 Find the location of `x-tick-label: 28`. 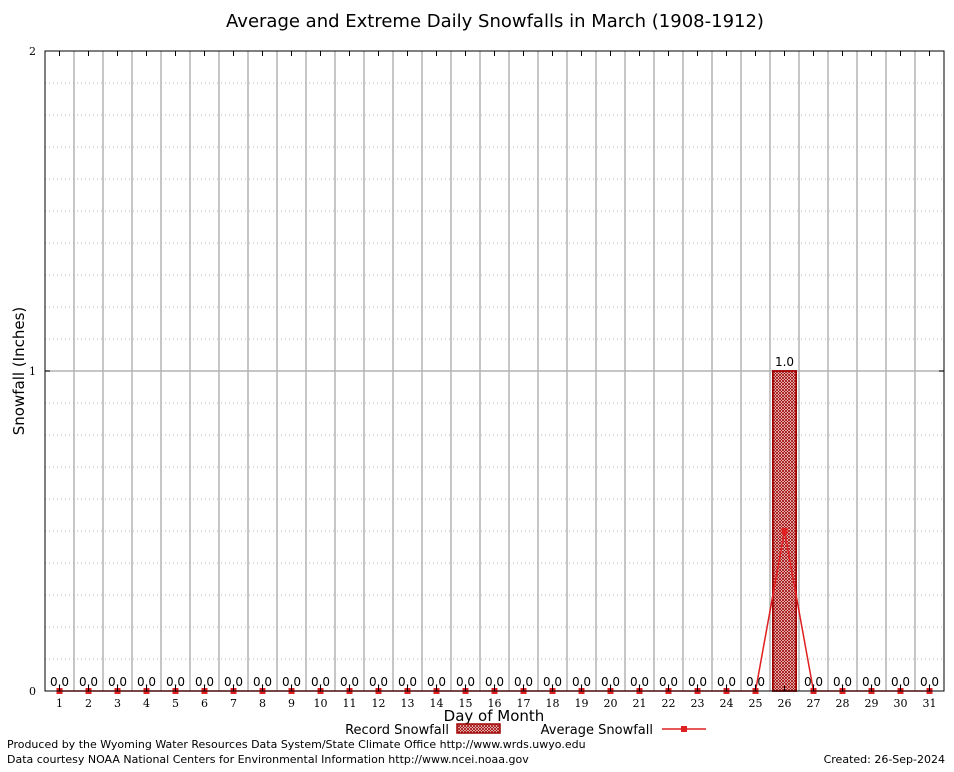

x-tick-label: 28 is located at coordinates (843, 703).